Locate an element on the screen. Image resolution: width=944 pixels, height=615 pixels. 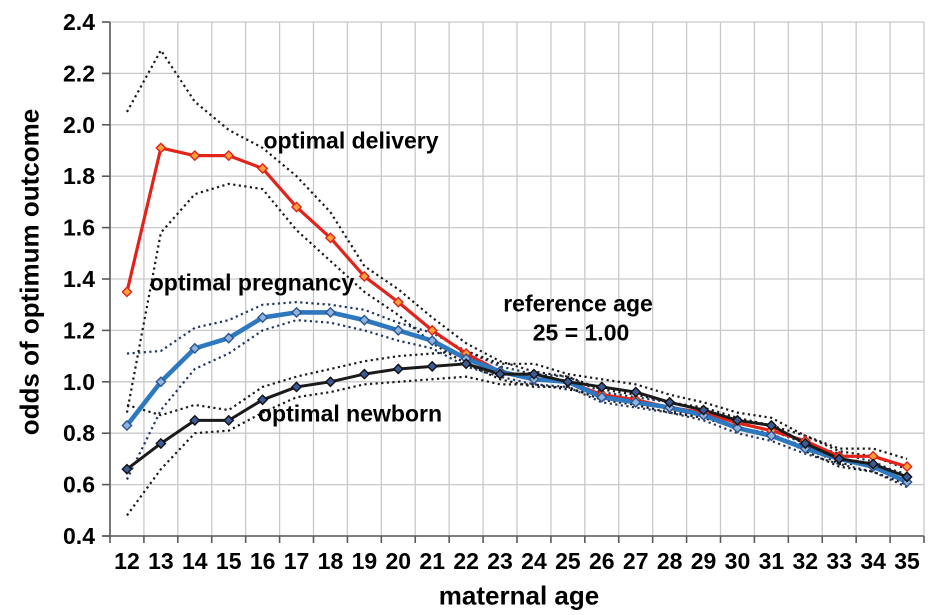
label-optimal-newborn: optimal newborn is located at coordinates (350, 413).